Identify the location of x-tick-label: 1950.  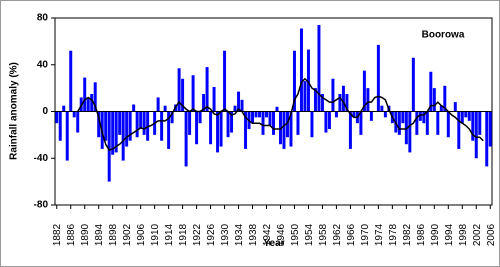
(295, 234).